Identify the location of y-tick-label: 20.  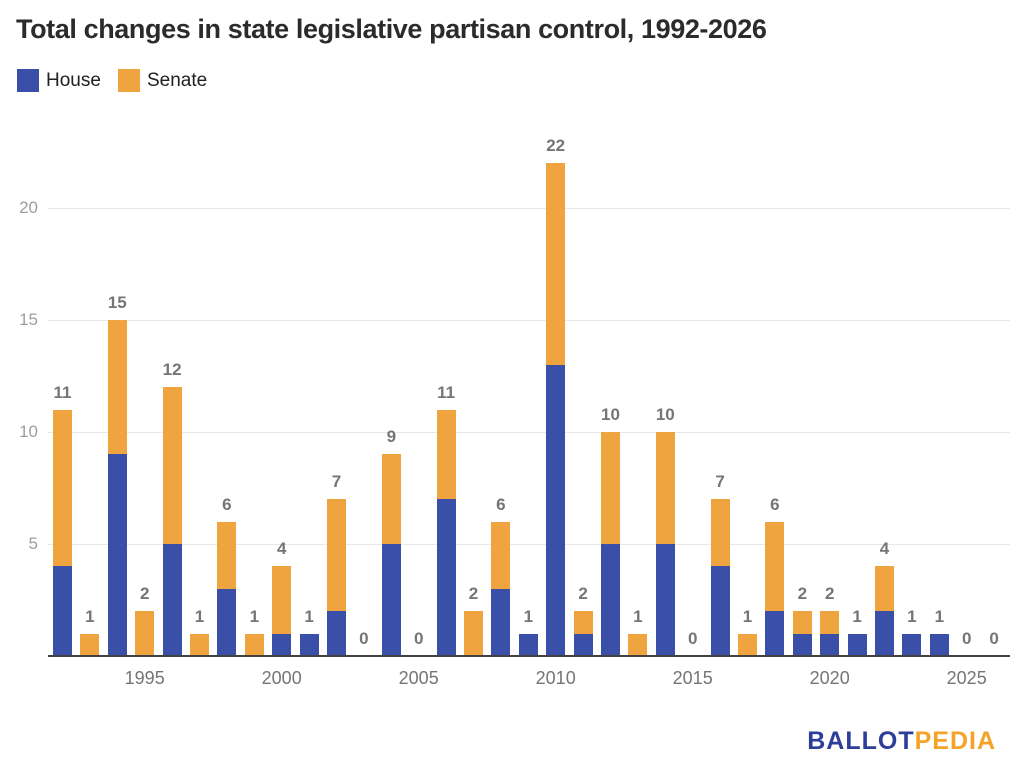
(28, 207).